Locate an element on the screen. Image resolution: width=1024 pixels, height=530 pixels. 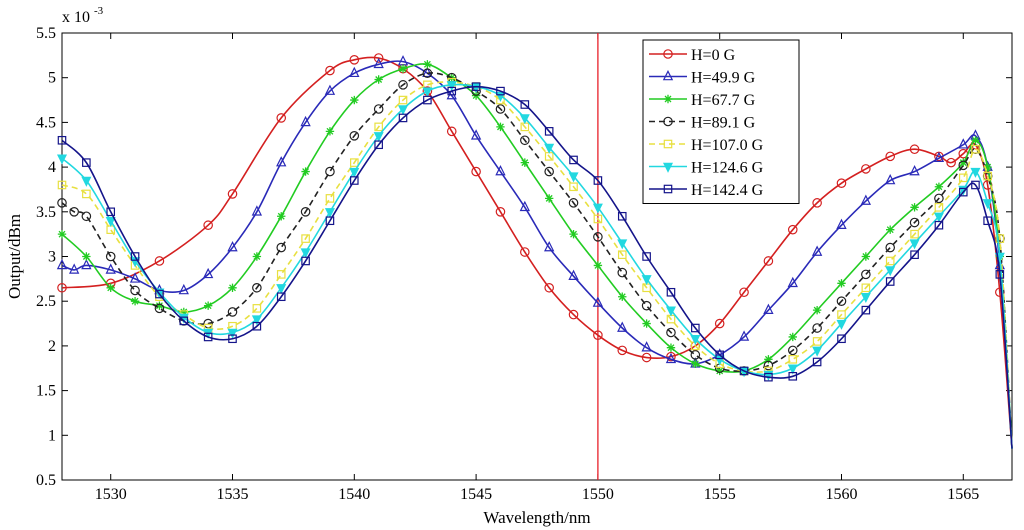
legend-item: H=124.6 G is located at coordinates (706, 168).